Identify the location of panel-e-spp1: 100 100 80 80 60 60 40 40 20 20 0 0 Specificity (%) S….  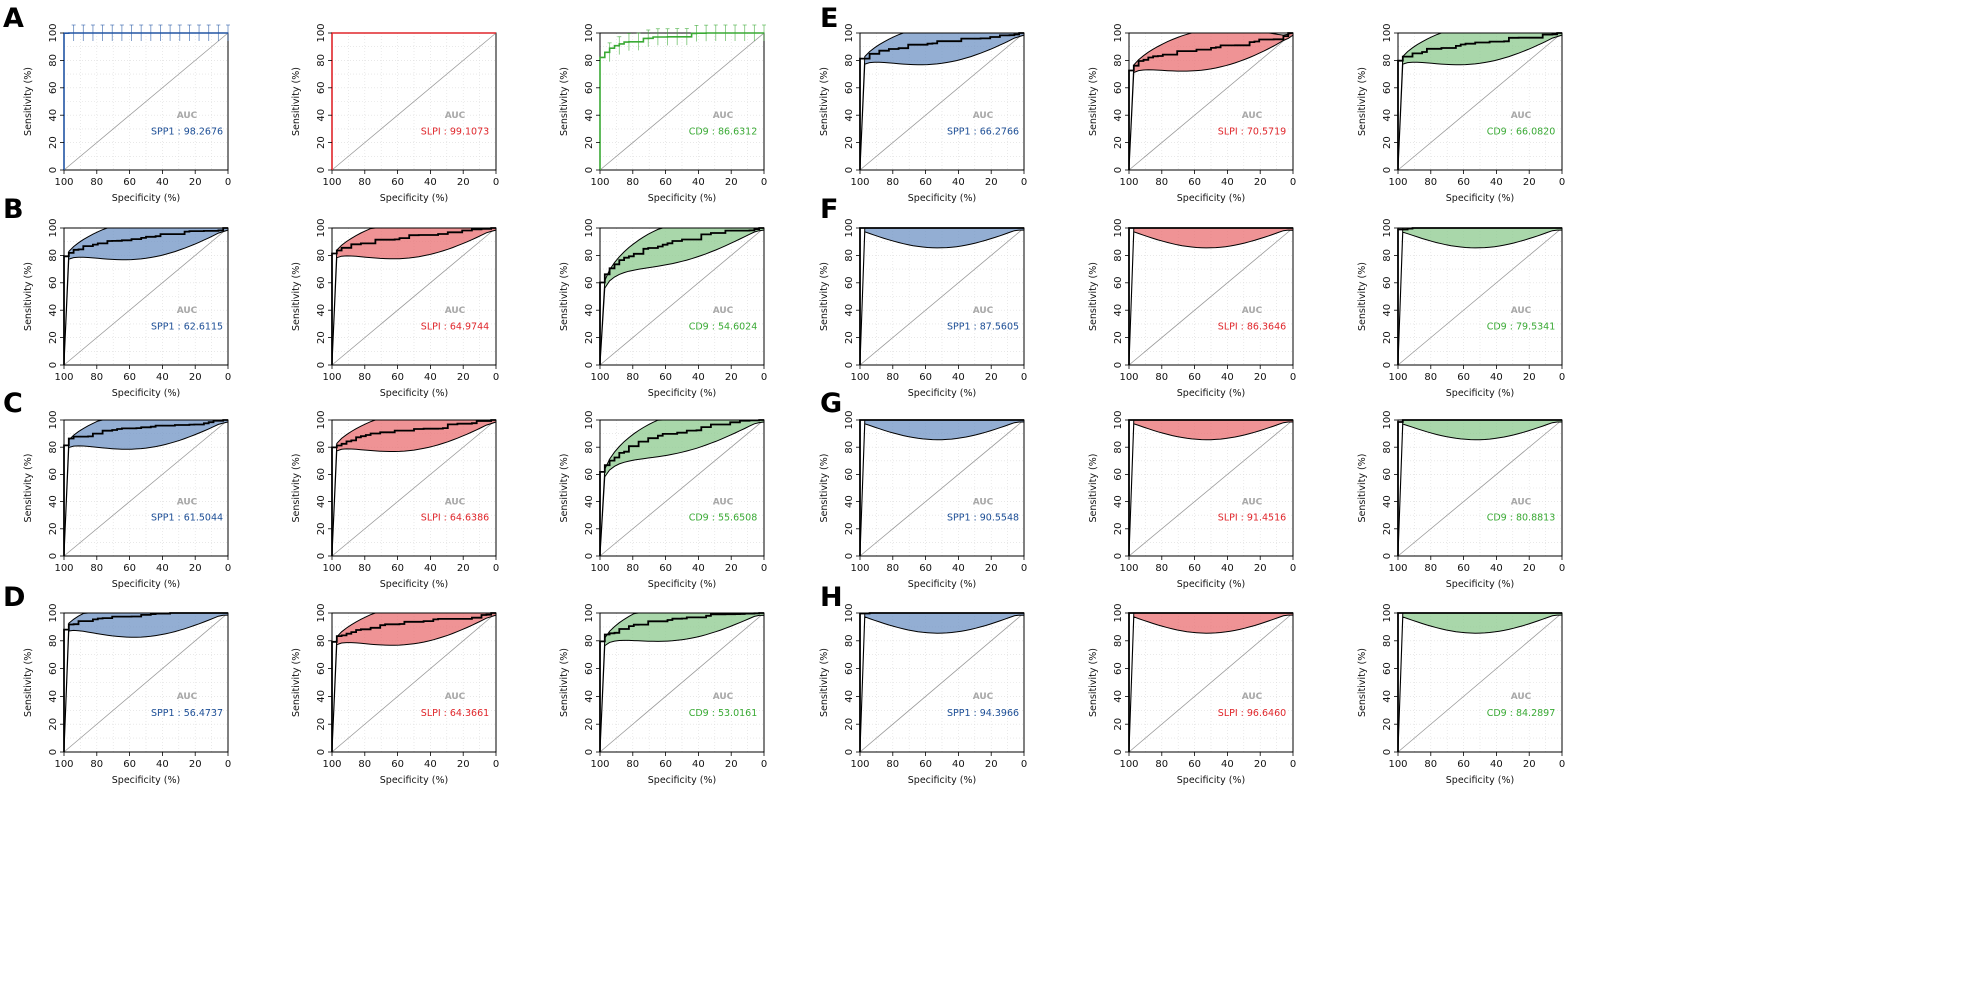
(923, 113).